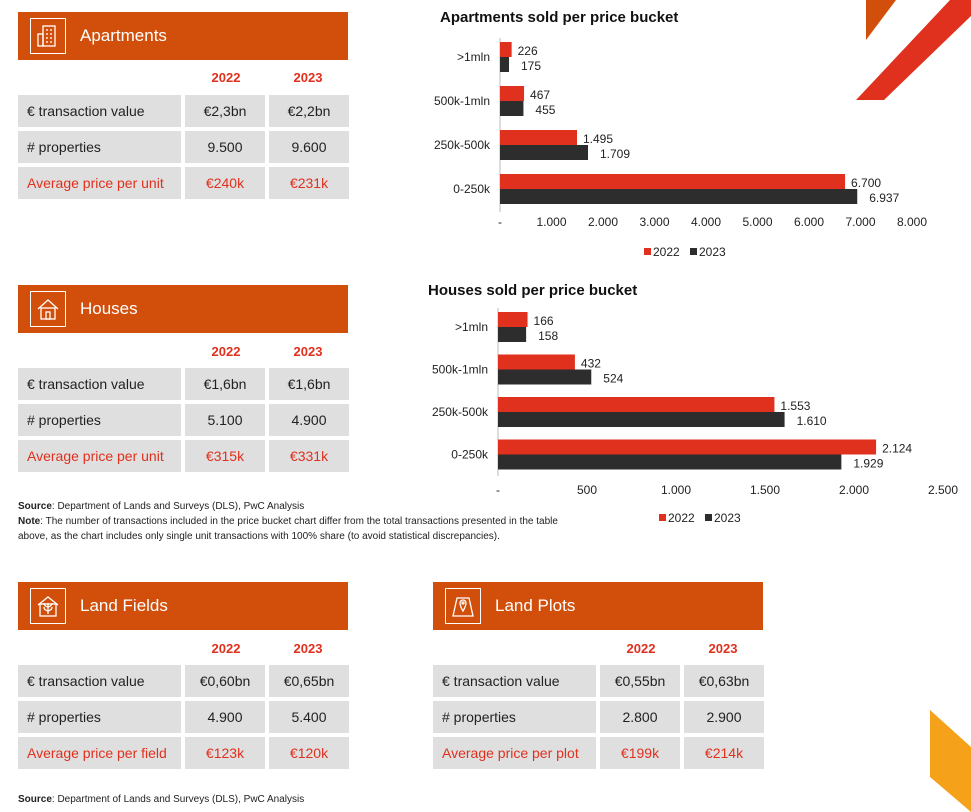 The width and height of the screenshot is (971, 812). Describe the element at coordinates (587, 490) in the screenshot. I see `tick-label: 500` at that location.